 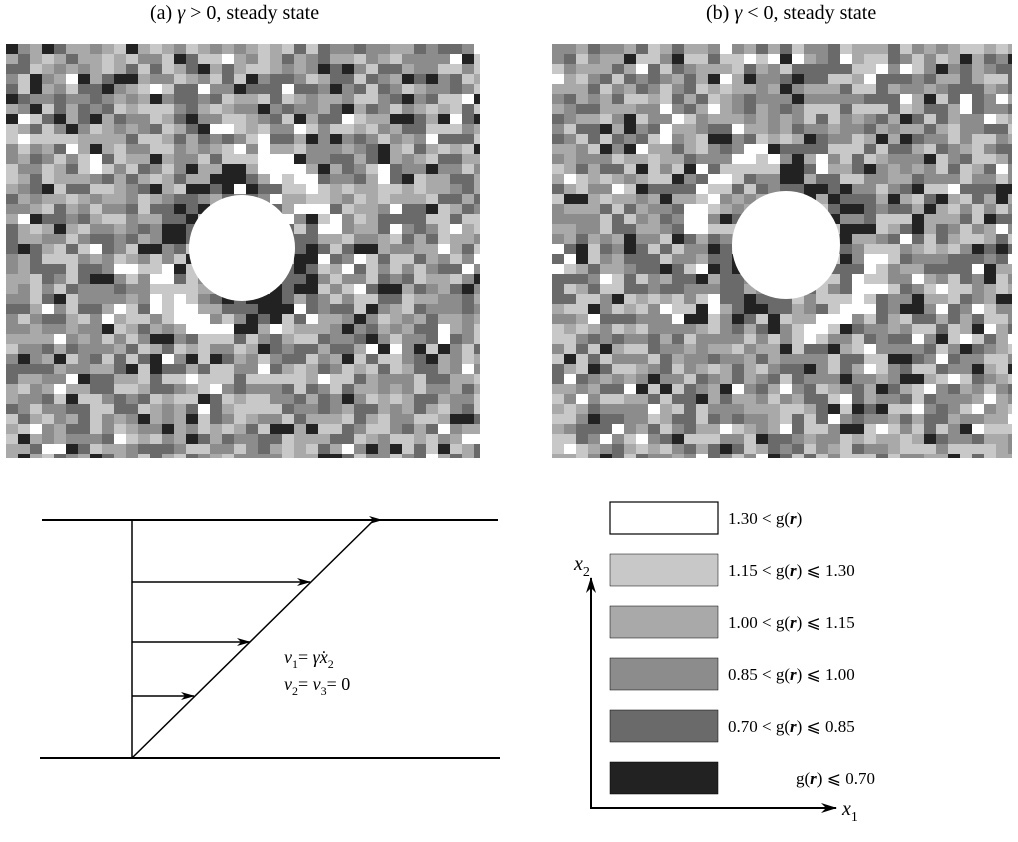 I want to click on panel-b-title: (b) γ < 0, steady state, so click(x=791, y=13).